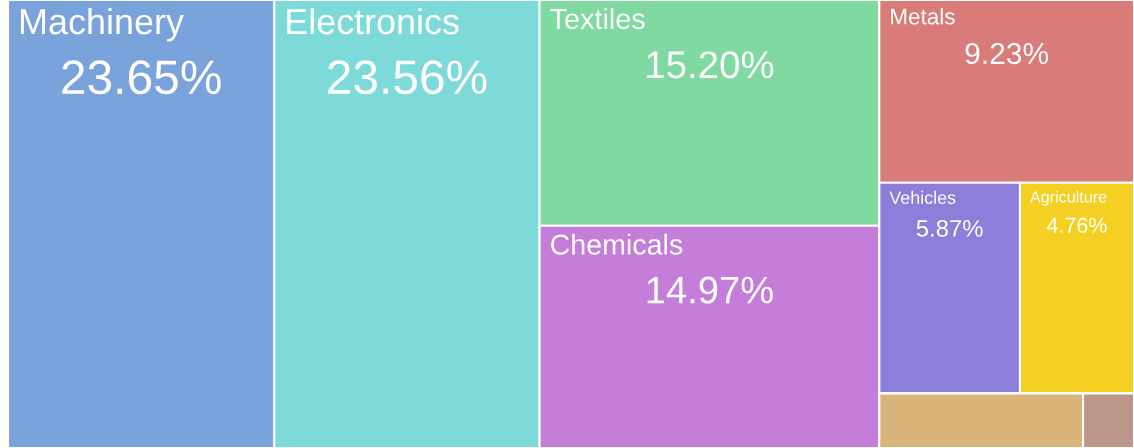 The width and height of the screenshot is (1134, 448). I want to click on data-label: 9.23%, so click(1007, 53).